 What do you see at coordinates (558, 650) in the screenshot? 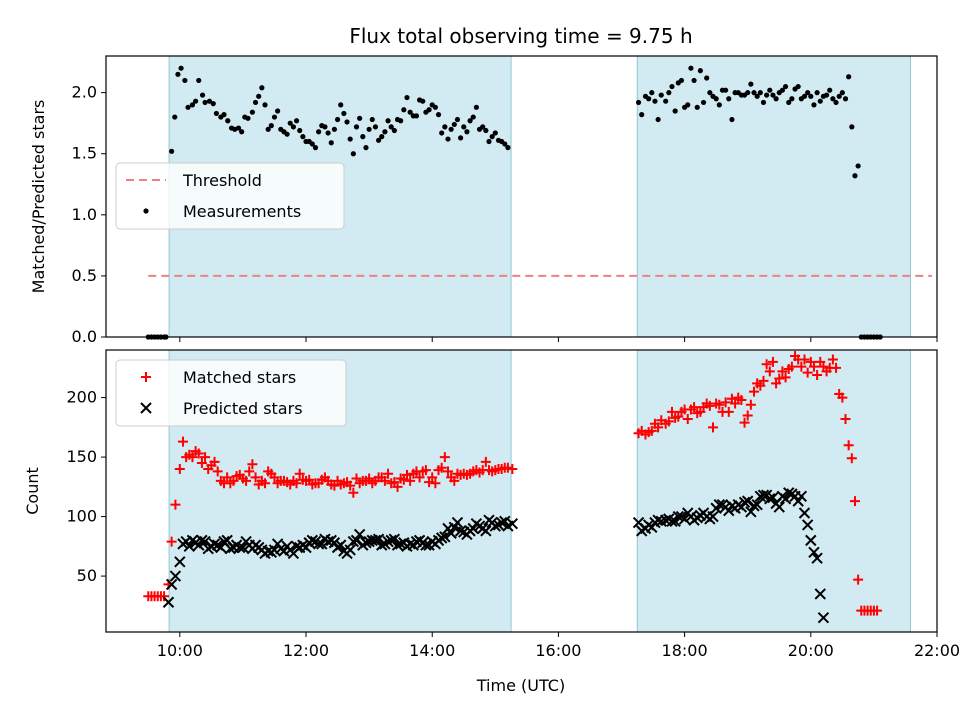
I see `x-tick-label: 16:00` at bounding box center [558, 650].